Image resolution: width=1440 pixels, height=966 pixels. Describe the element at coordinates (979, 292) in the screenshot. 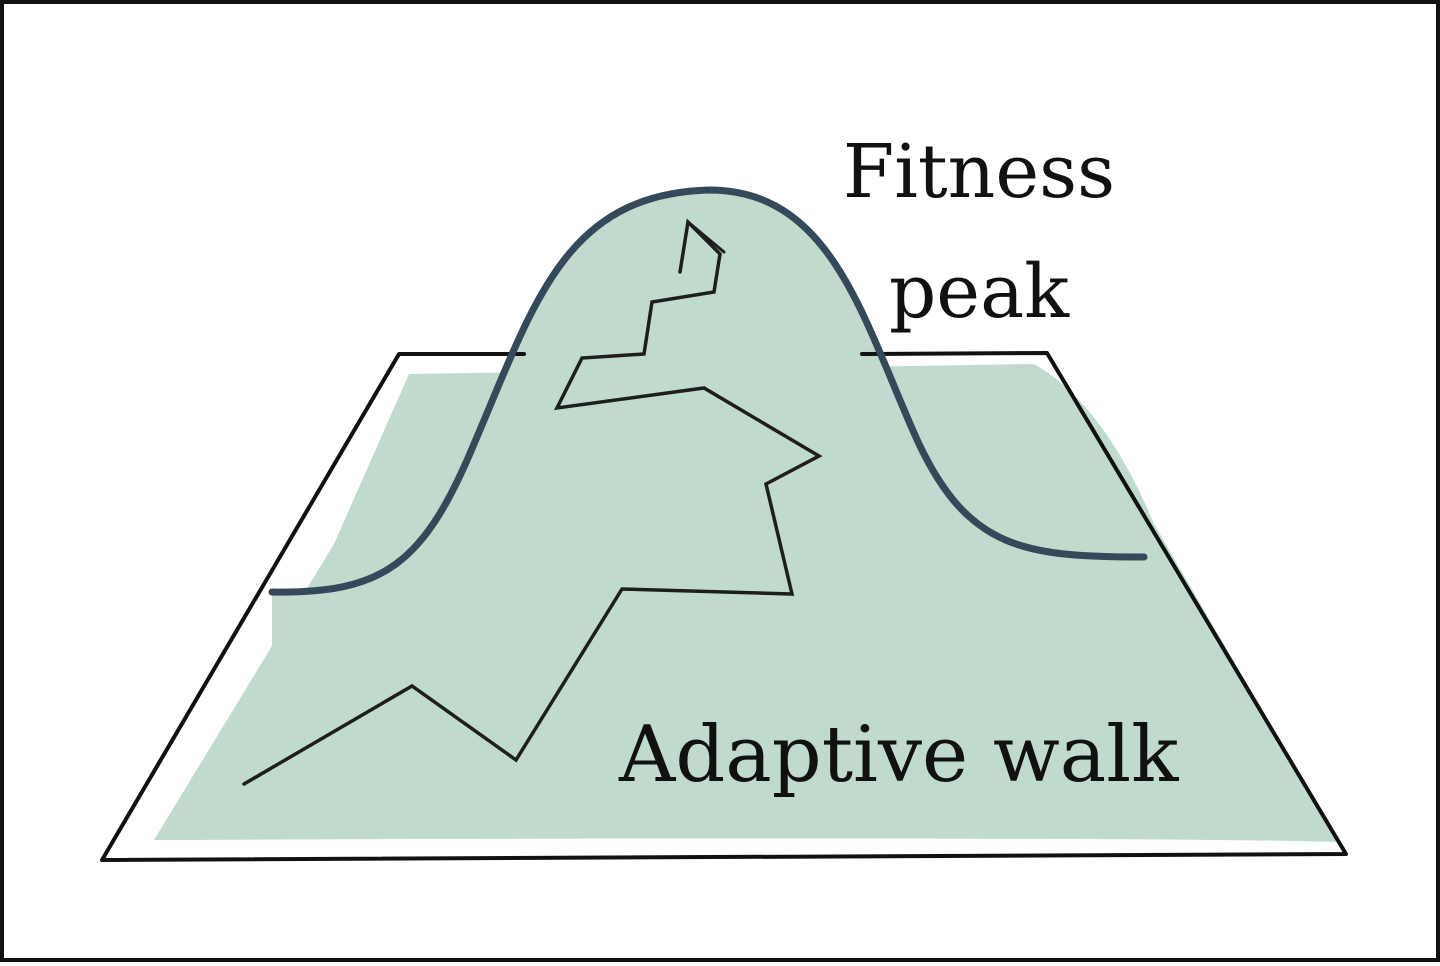

I see `fitness-peak-label-line2: peak` at that location.